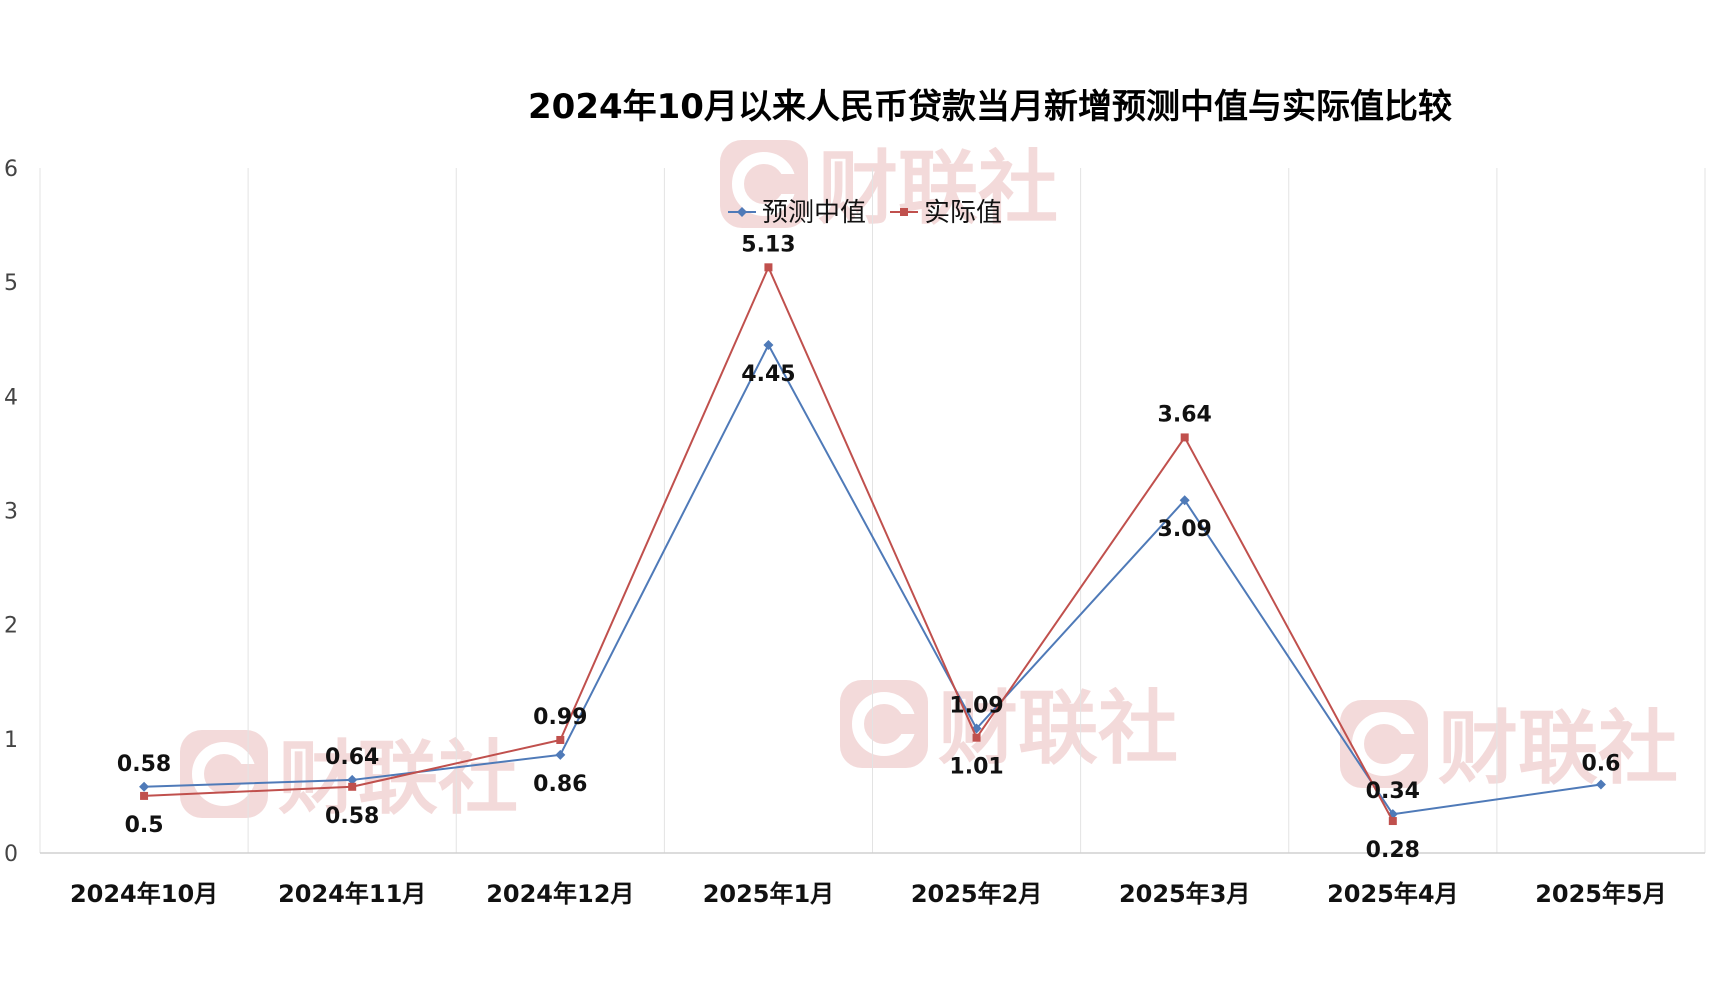  I want to click on chart-title: 2024年10月以来人民币贷款当月新增预测中值与实际值比较, so click(990, 107).